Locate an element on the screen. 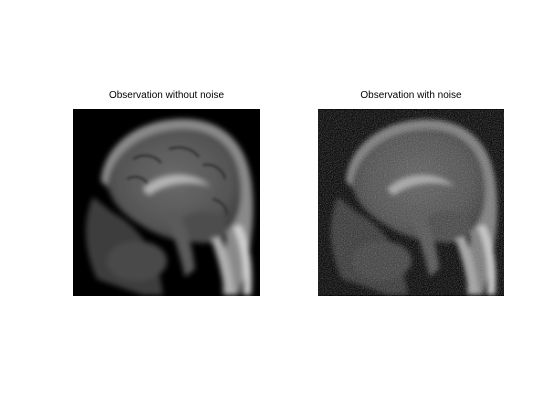  panel-title-noisy: Observation with noise is located at coordinates (411, 95).